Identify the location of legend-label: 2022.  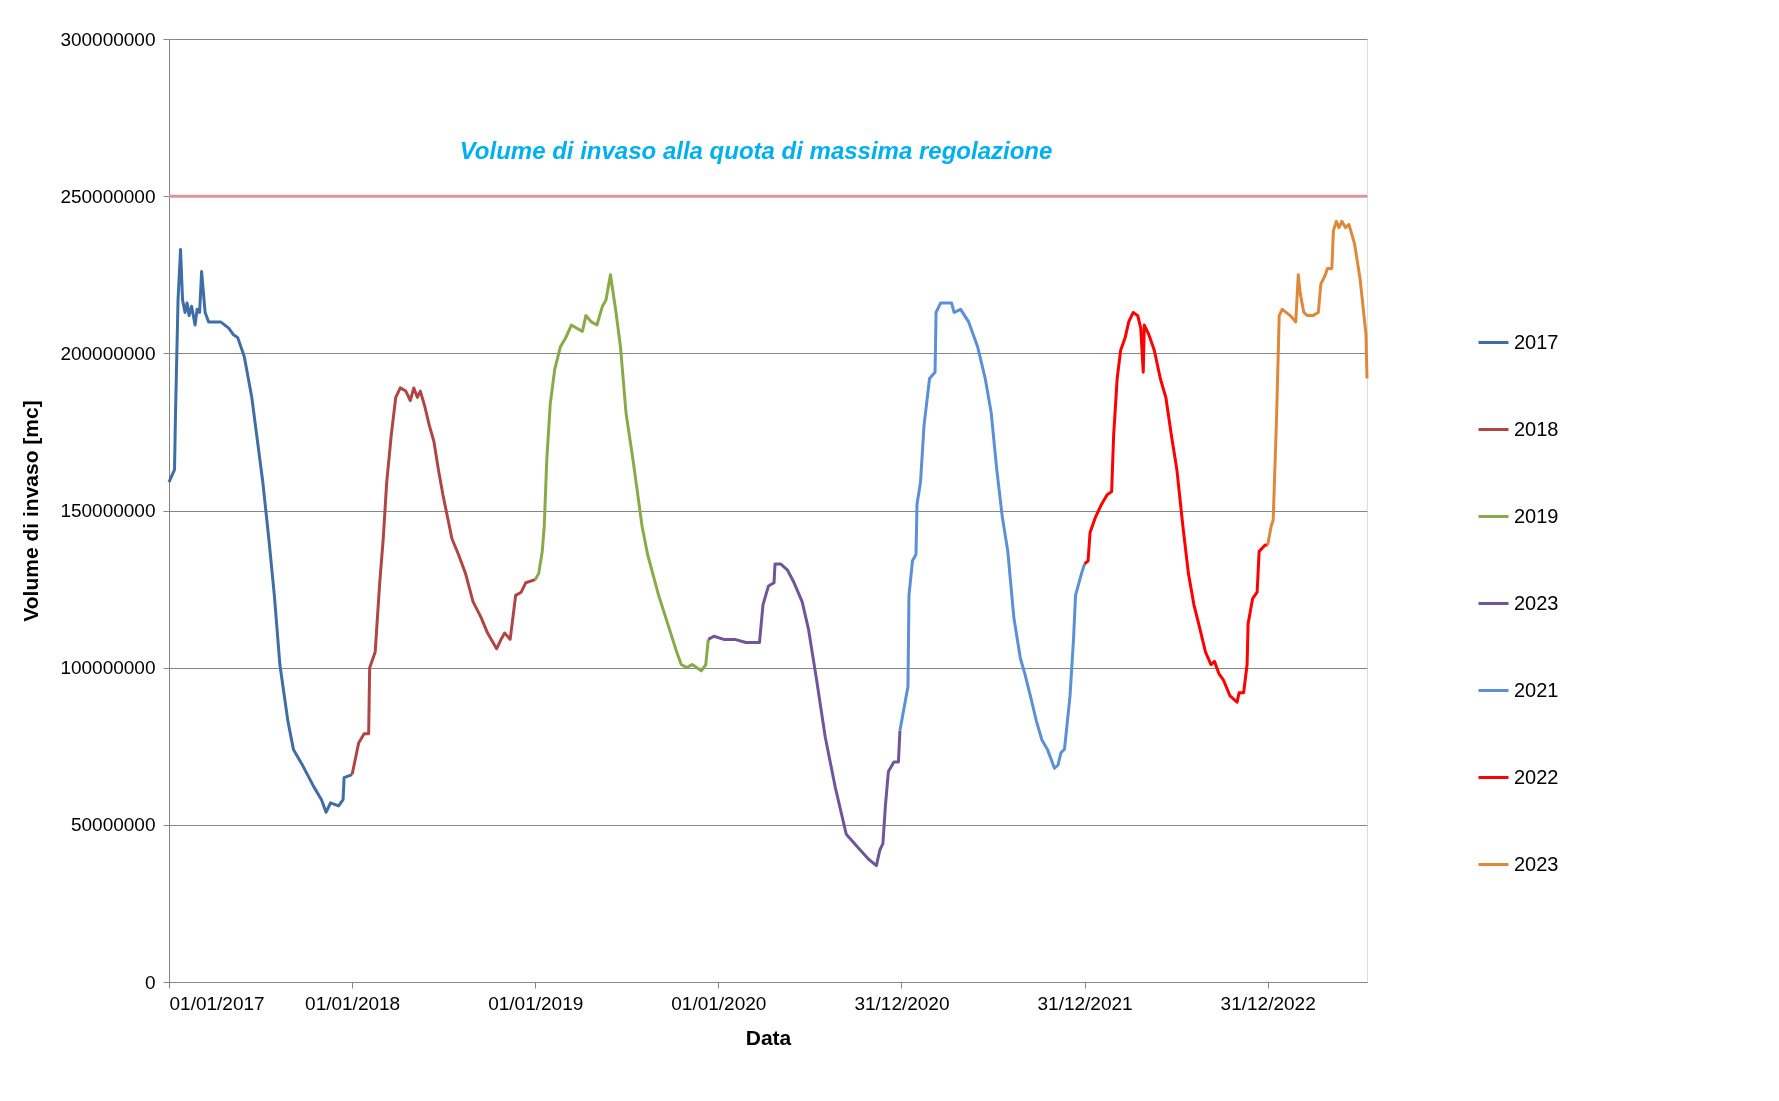
(1536, 776).